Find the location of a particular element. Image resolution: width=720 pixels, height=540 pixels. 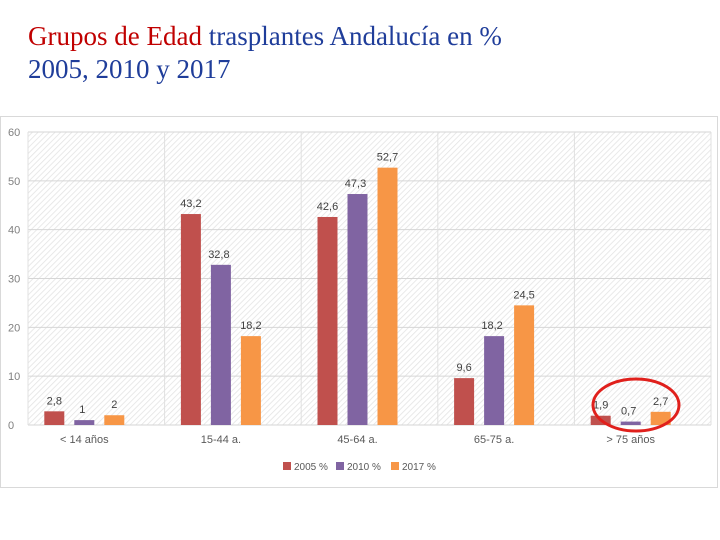

y-tick-label: 40 is located at coordinates (14, 231).